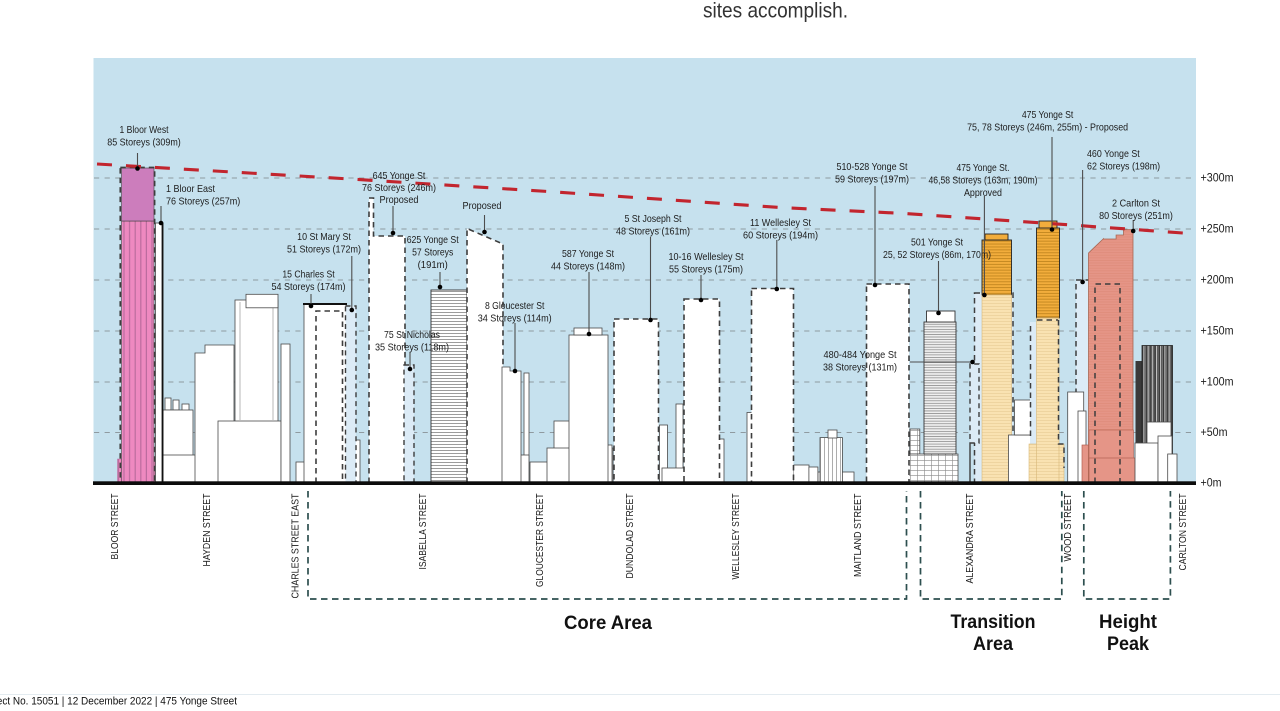  Describe the element at coordinates (588, 267) in the screenshot. I see `svg-text: 44 Storeys (148m)` at that location.